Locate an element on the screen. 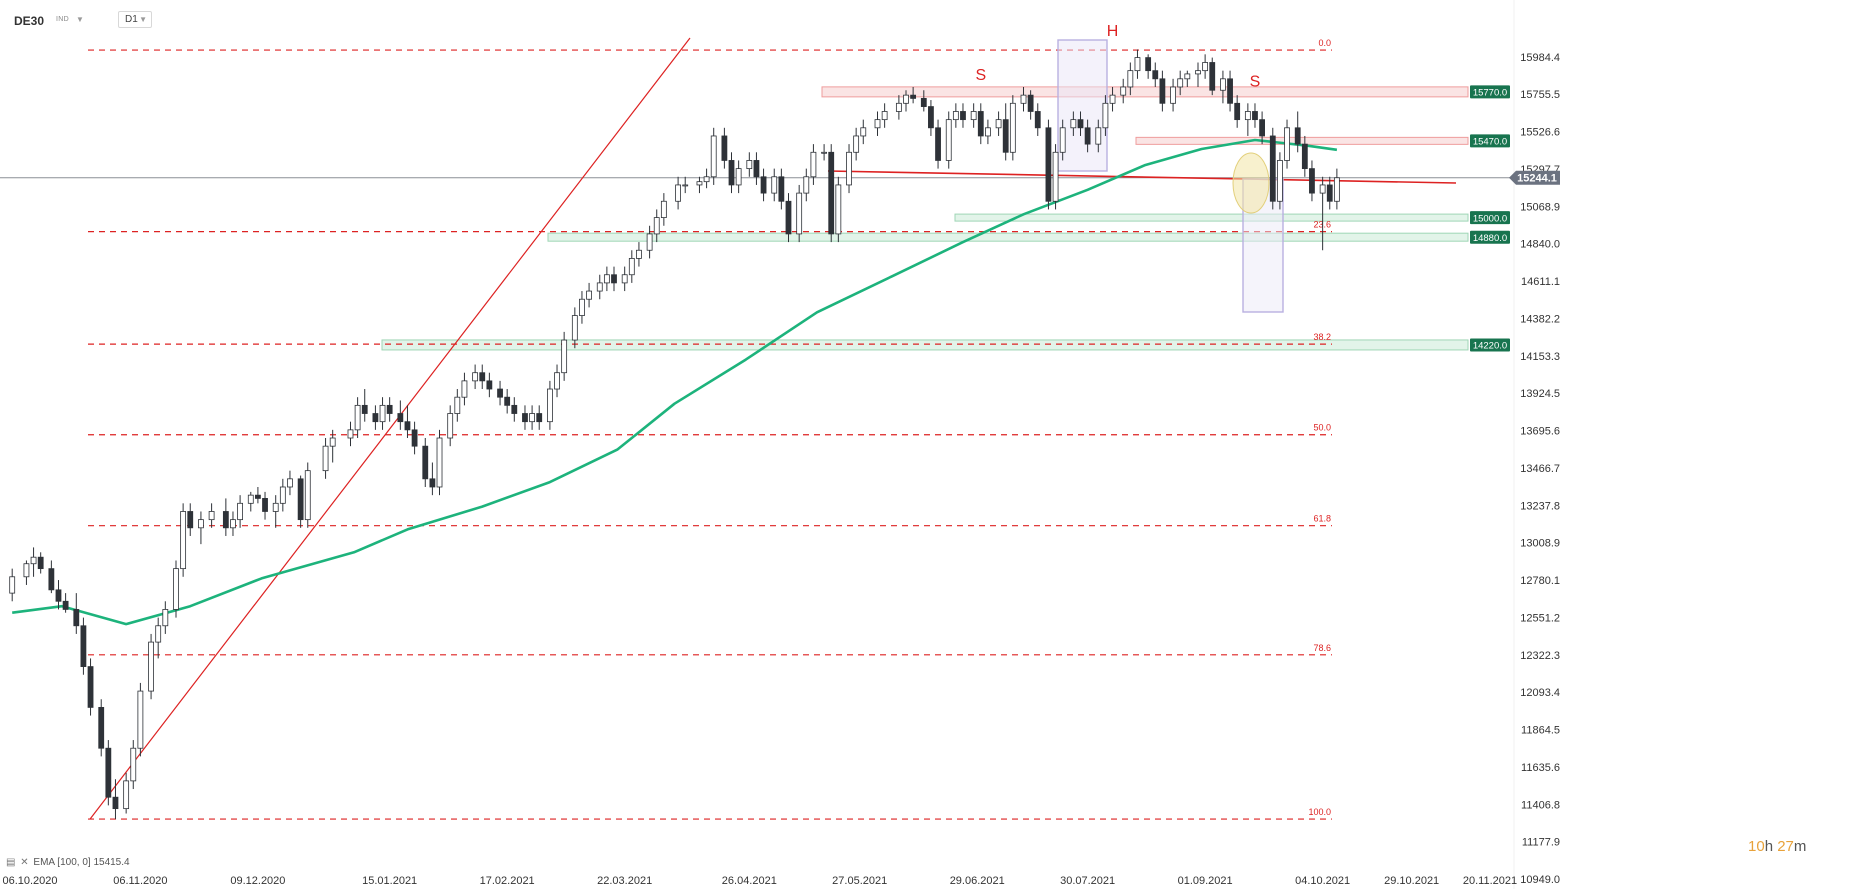 The width and height of the screenshot is (1866, 889). y-tick-label: 14153.3 is located at coordinates (1540, 357).